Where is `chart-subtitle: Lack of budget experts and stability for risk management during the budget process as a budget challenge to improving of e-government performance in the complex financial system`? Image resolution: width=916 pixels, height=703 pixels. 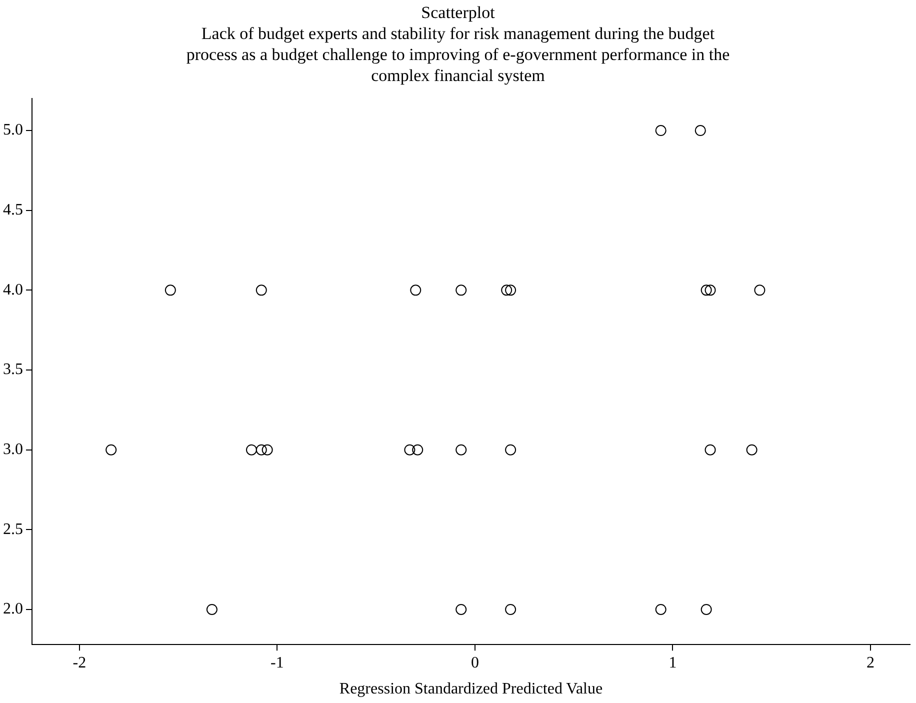 chart-subtitle: Lack of budget experts and stability for risk management during the budget process as a budget challenge to improving of e-government performance in the complex financial system is located at coordinates (458, 54).